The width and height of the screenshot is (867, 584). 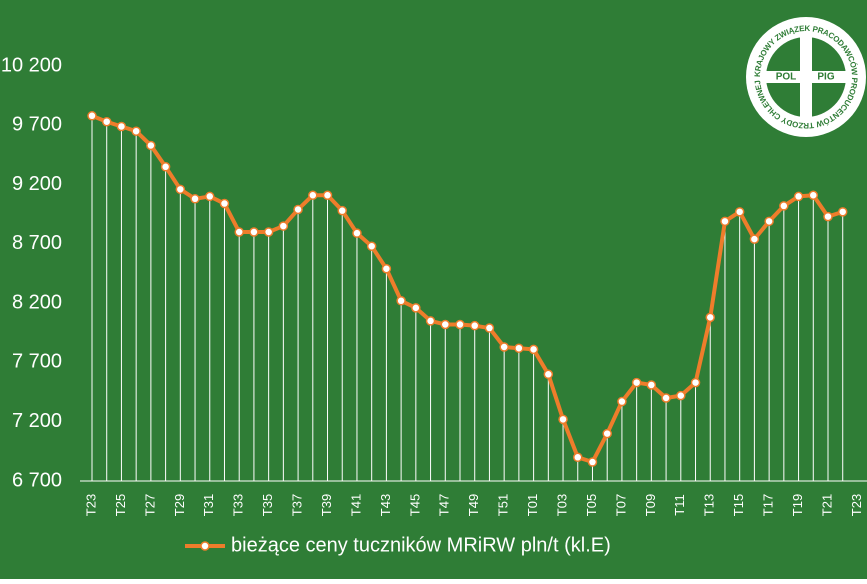 What do you see at coordinates (238, 505) in the screenshot?
I see `x-tick-label: T33` at bounding box center [238, 505].